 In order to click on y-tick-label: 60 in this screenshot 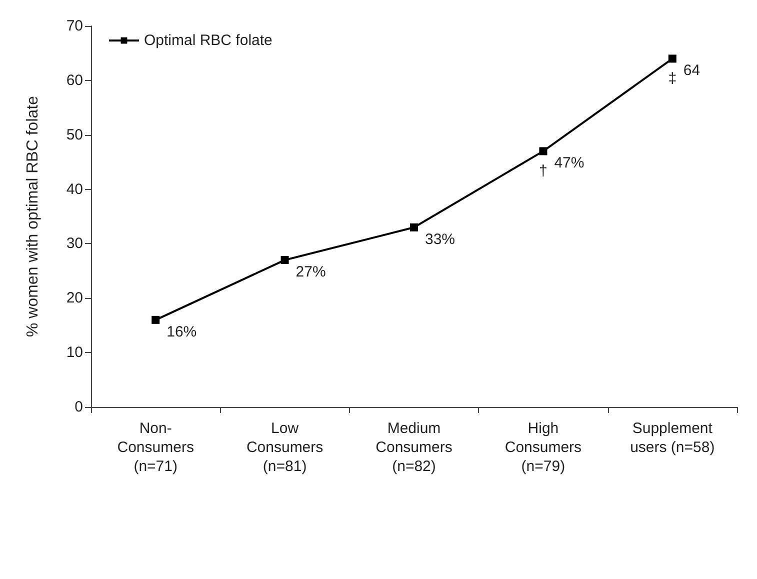, I will do `click(74, 80)`.